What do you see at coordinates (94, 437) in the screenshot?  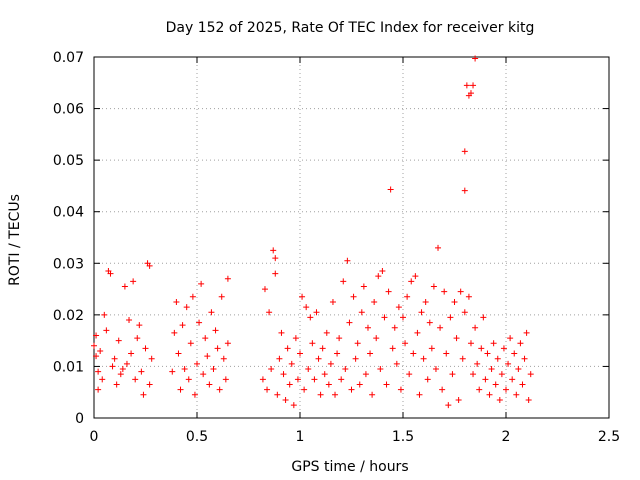 I see `x-tick-label: 0` at bounding box center [94, 437].